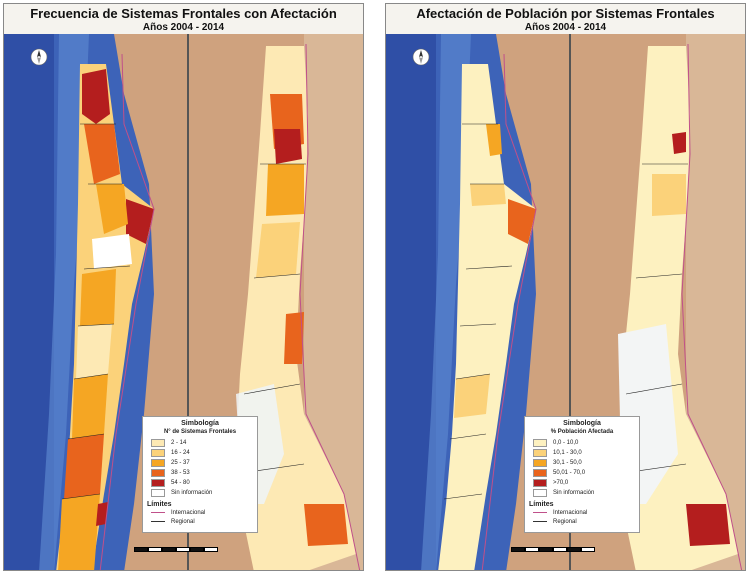  What do you see at coordinates (200, 432) in the screenshot?
I see `legend-subtitle: N° de Sistemas Frontales` at bounding box center [200, 432].